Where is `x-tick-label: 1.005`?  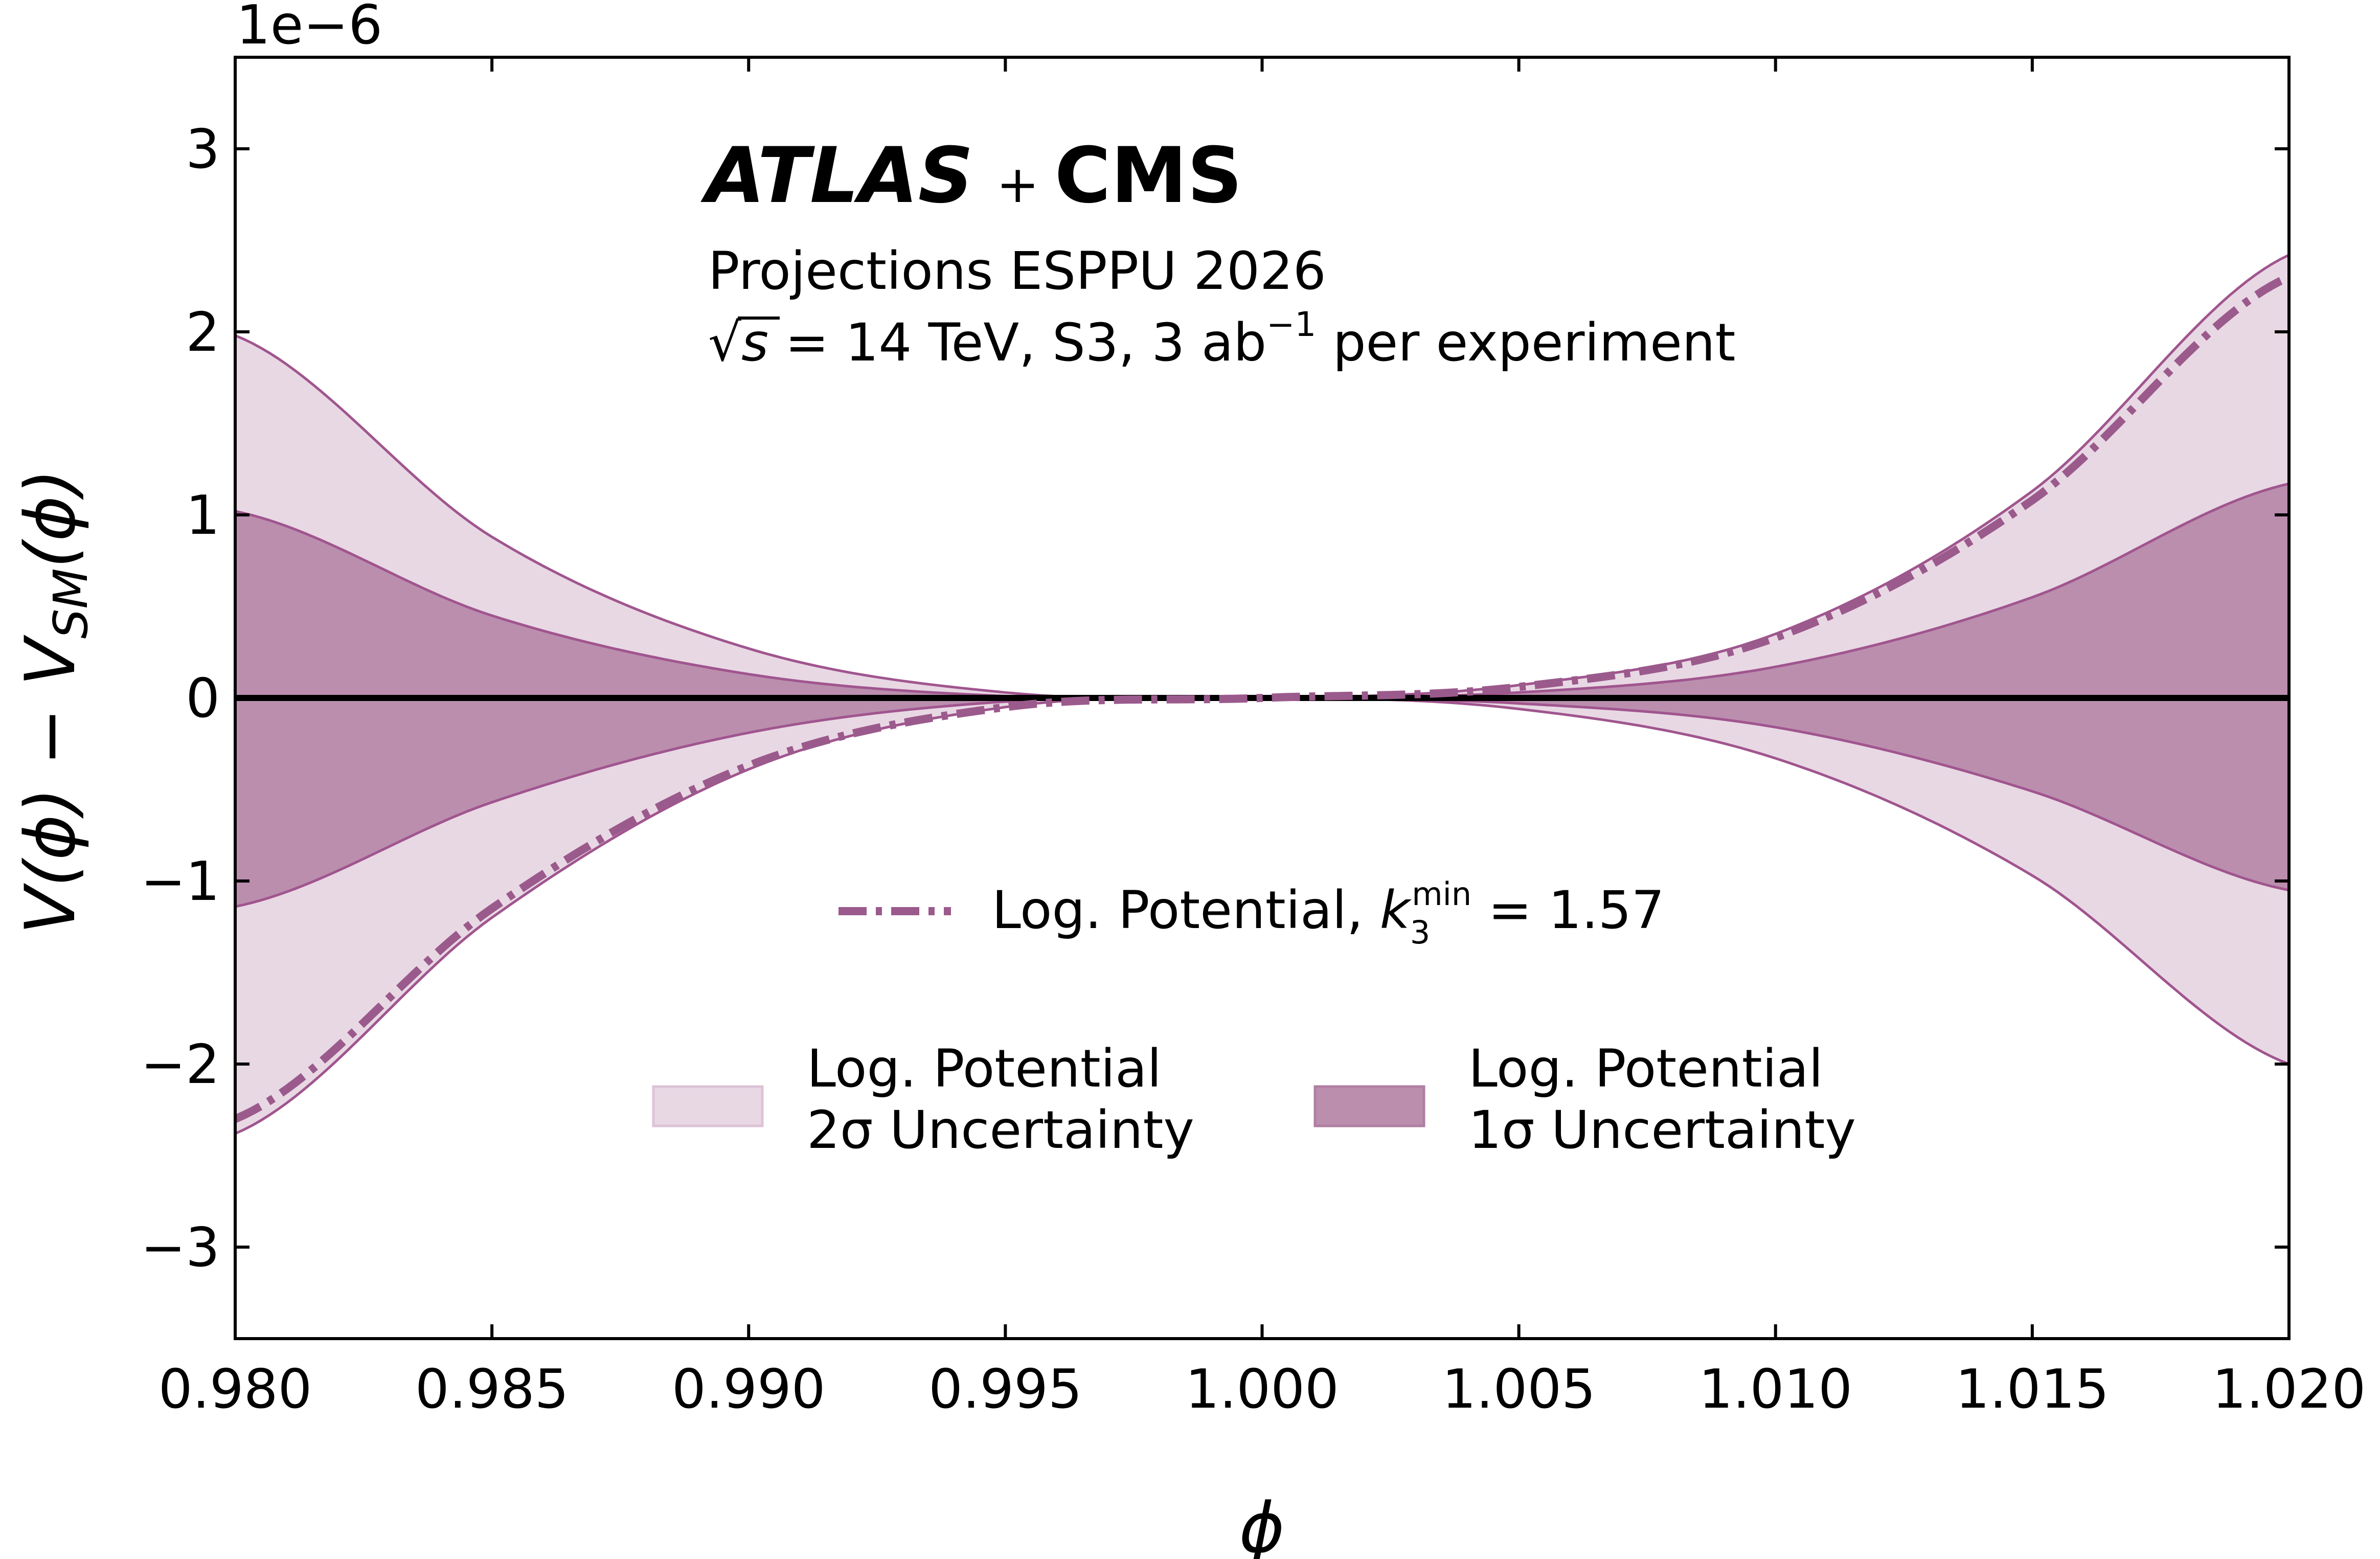 x-tick-label: 1.005 is located at coordinates (1519, 1389).